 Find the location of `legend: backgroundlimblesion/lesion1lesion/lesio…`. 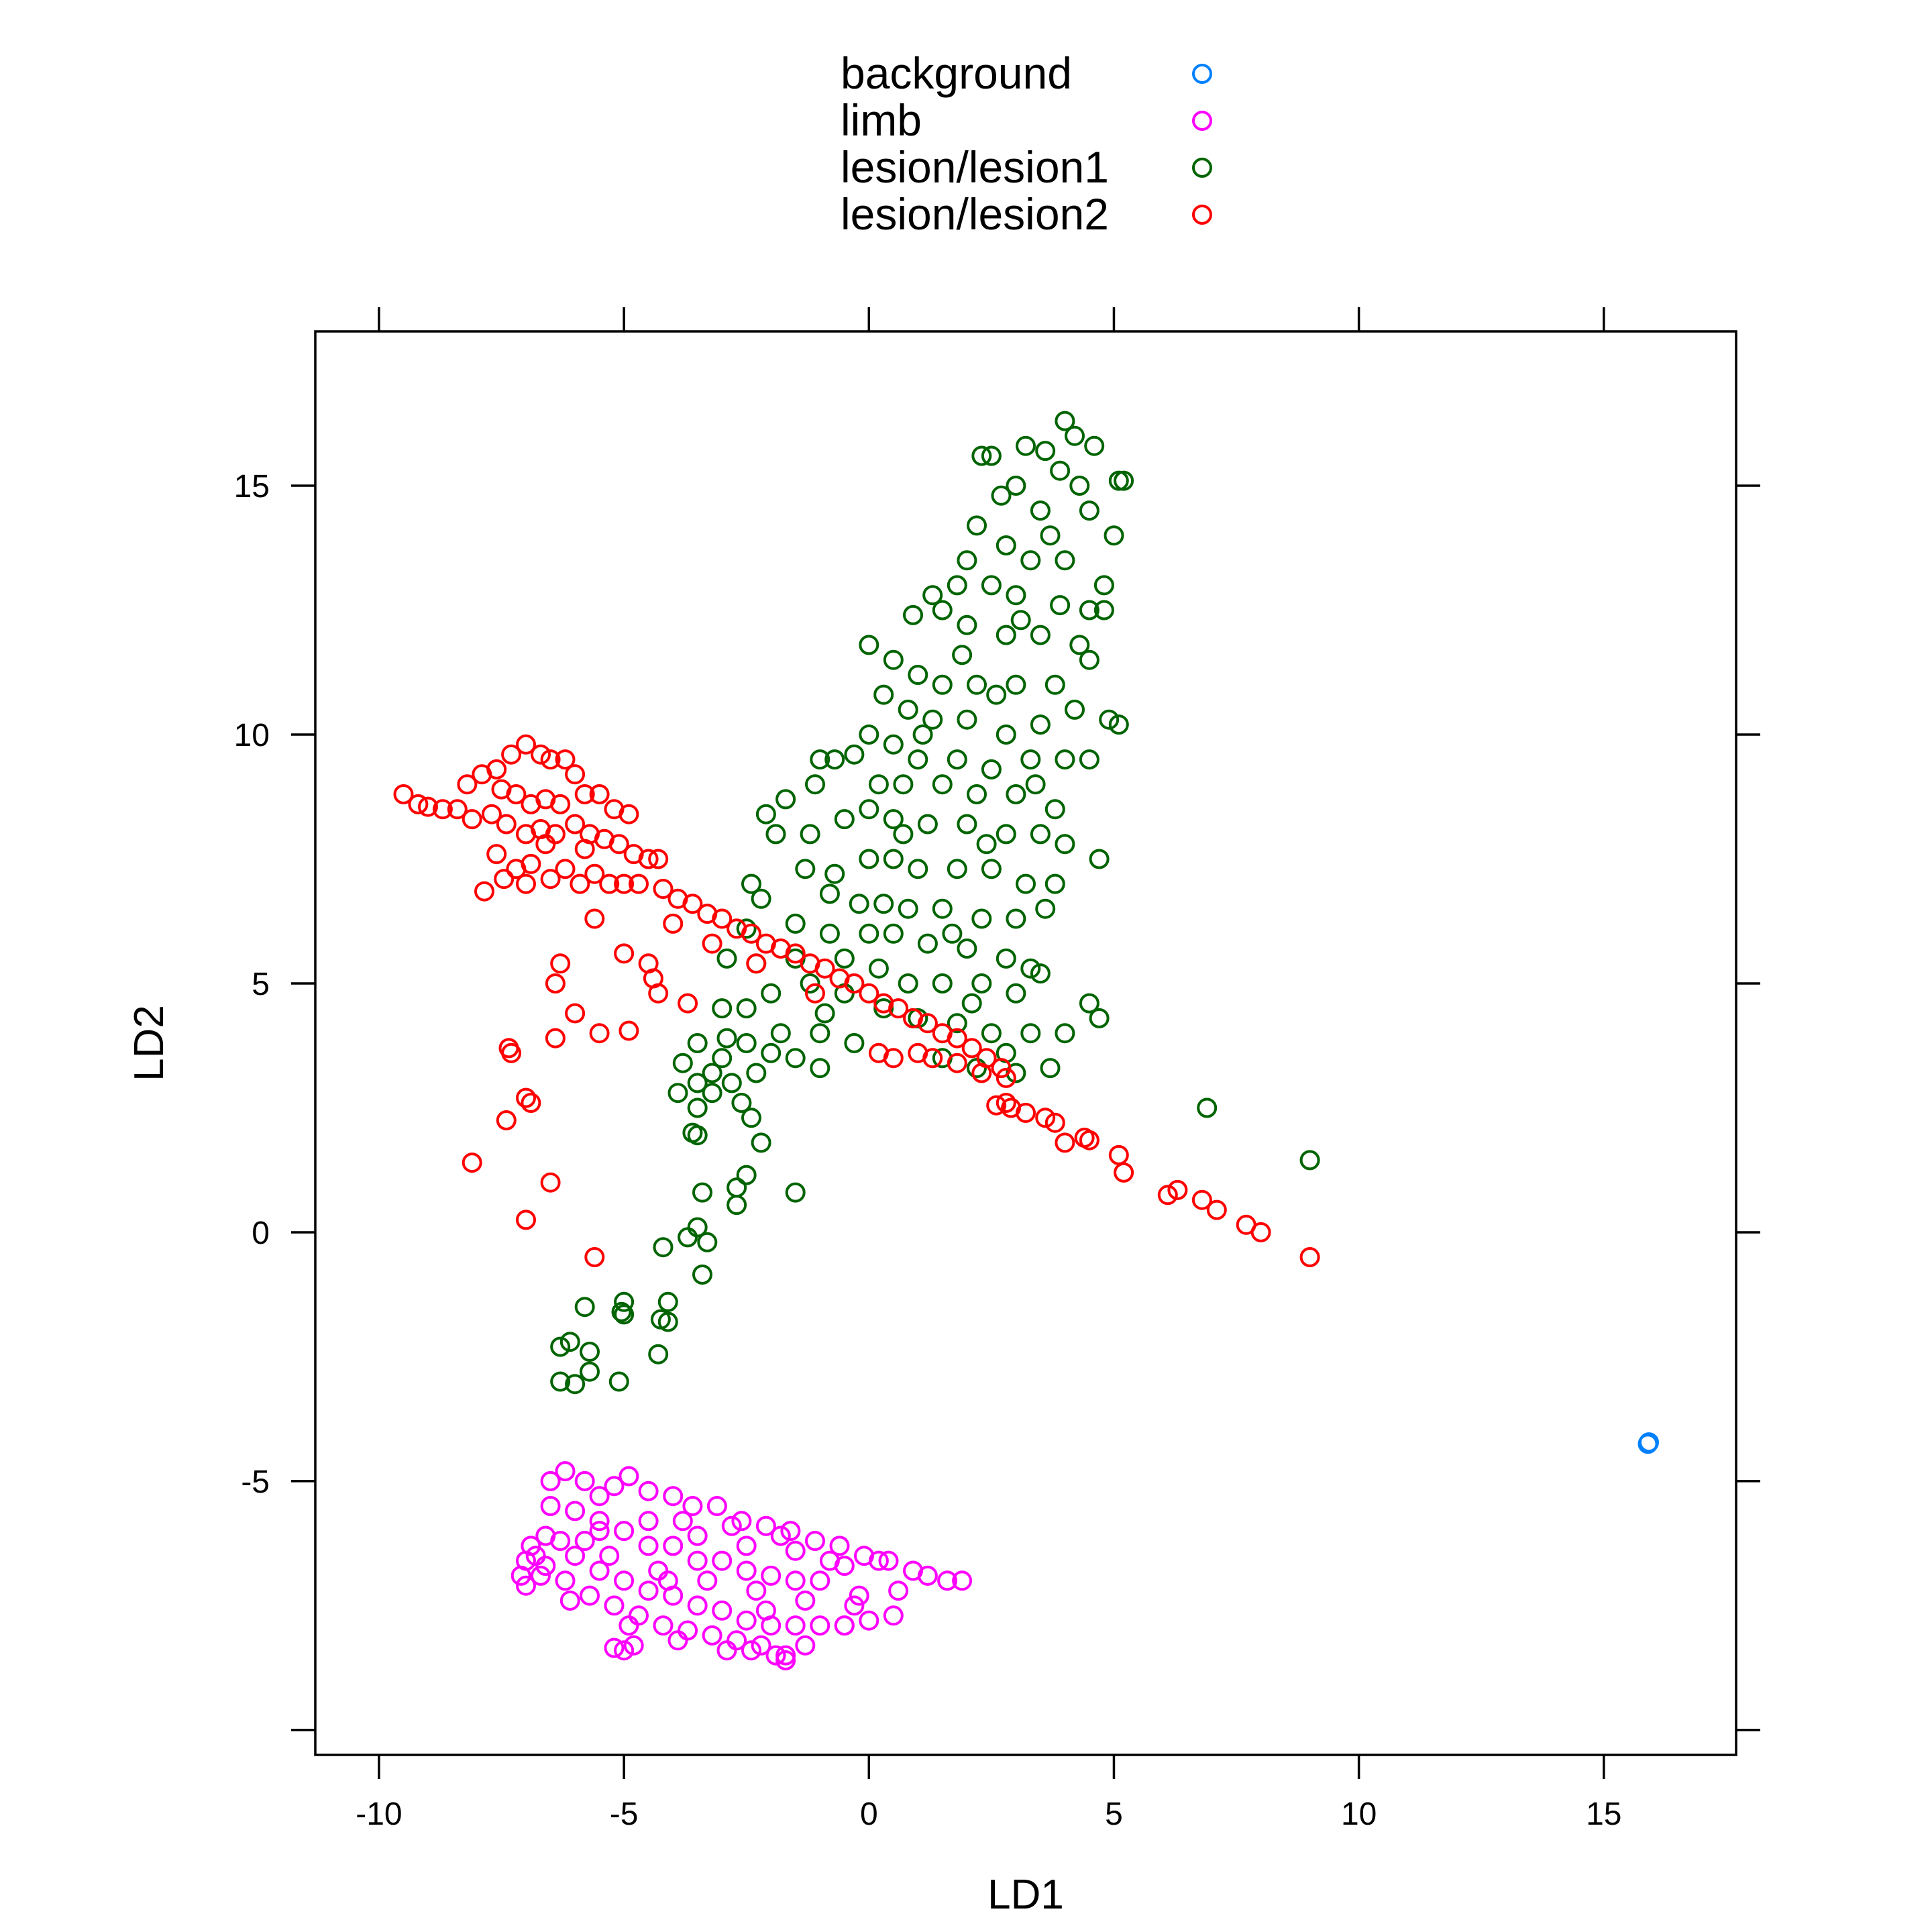

legend: backgroundlimblesion/lesion1lesion/lesio… is located at coordinates (1026, 143).